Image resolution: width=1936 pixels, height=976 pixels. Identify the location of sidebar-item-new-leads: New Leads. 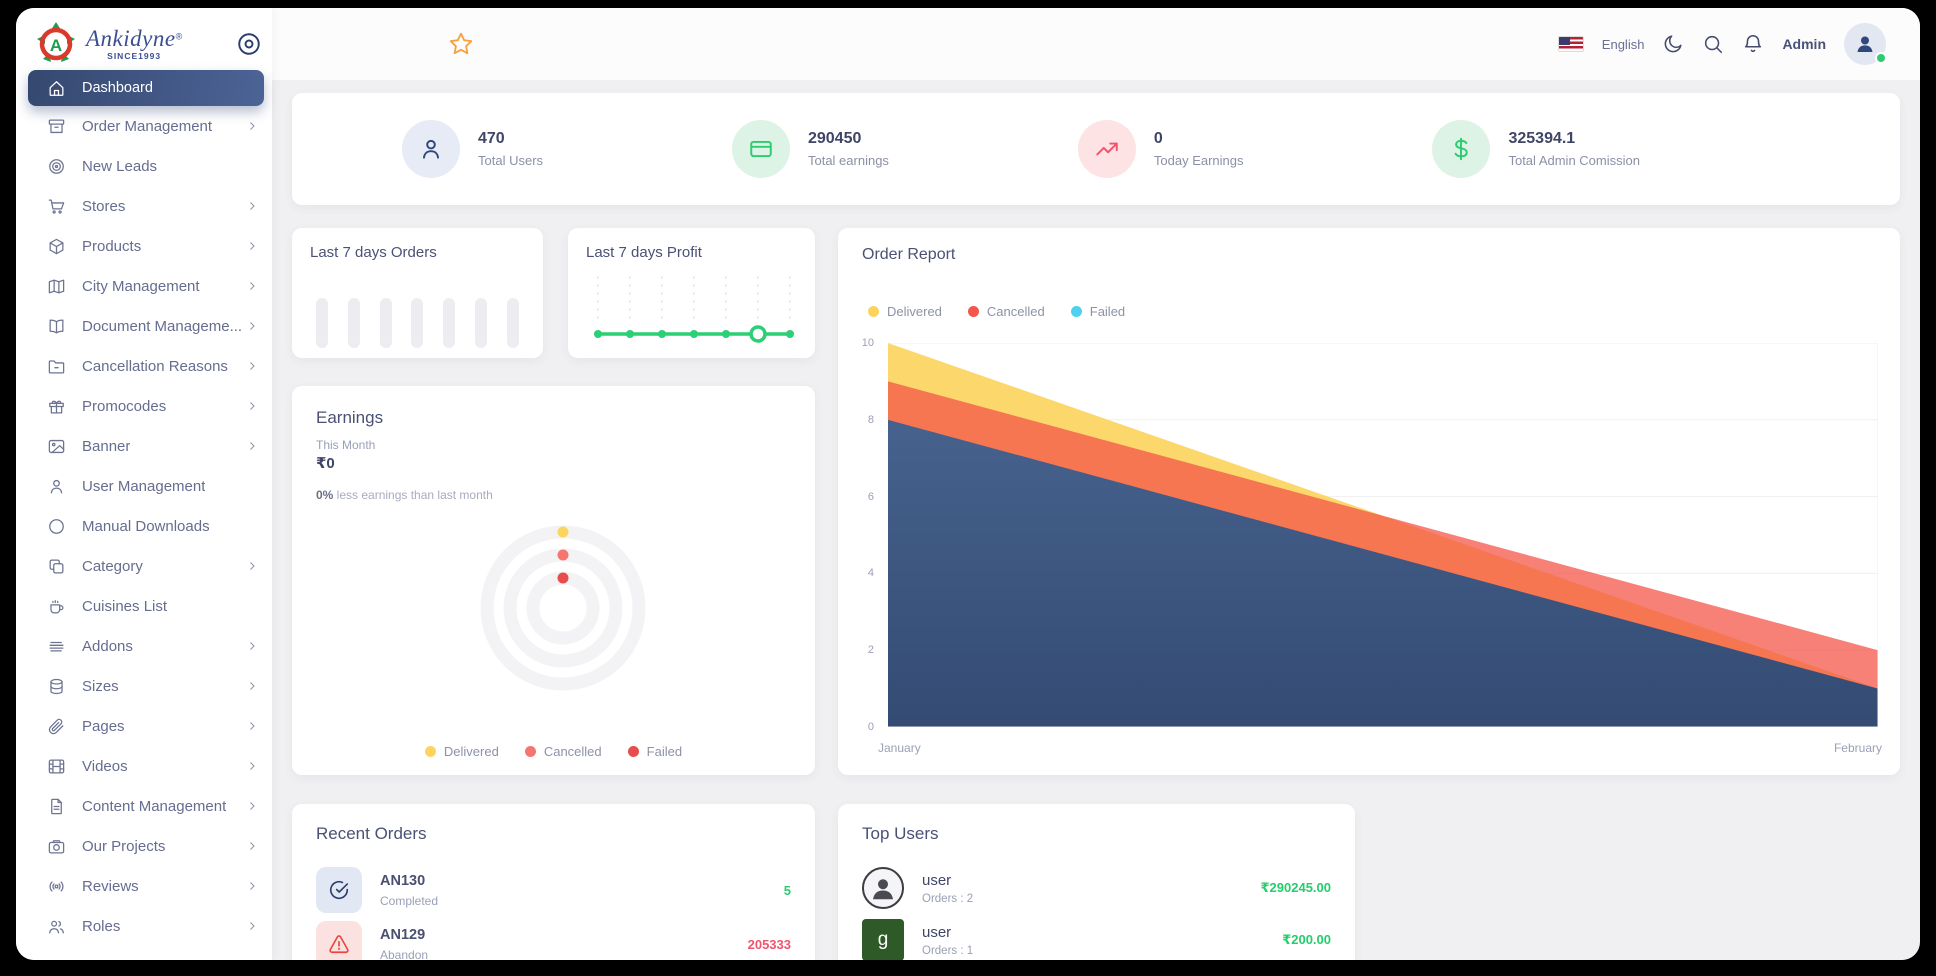
(144, 166).